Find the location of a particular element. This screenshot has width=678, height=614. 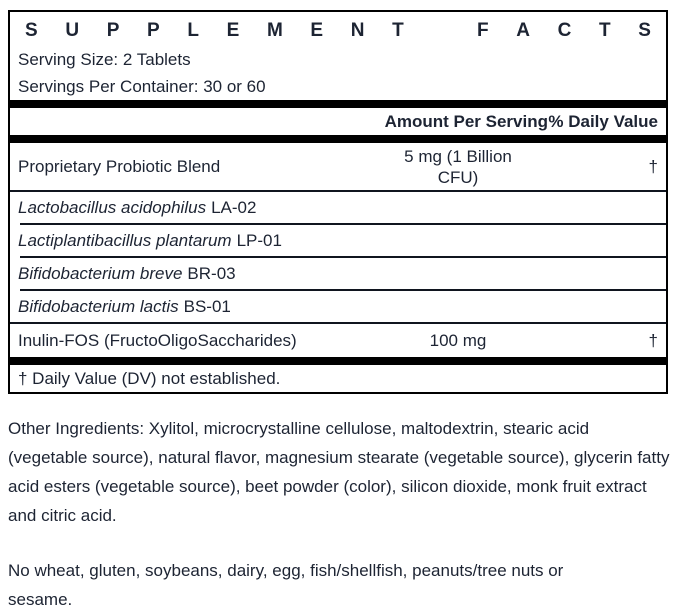

ingredient-name: Lactobacillus acidophilus LA-02 is located at coordinates (338, 208).